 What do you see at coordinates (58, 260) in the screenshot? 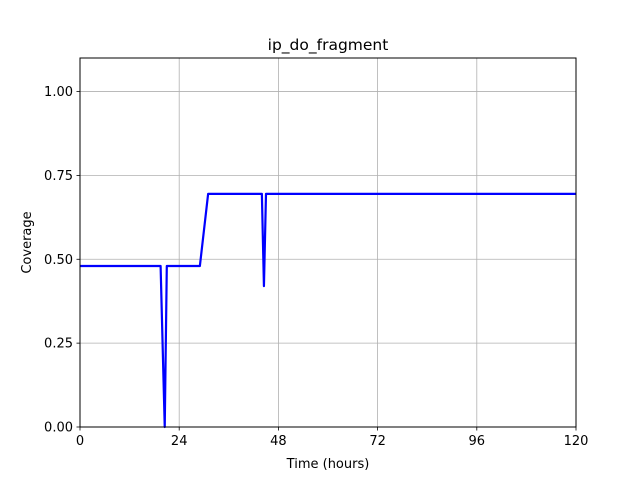
I see `y-tick-label: 0.50` at bounding box center [58, 260].